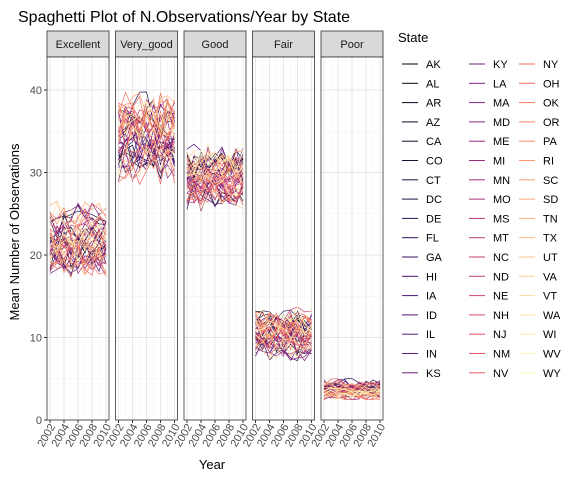 The height and width of the screenshot is (480, 576). What do you see at coordinates (432, 239) in the screenshot?
I see `legend-label-FL: FL` at bounding box center [432, 239].